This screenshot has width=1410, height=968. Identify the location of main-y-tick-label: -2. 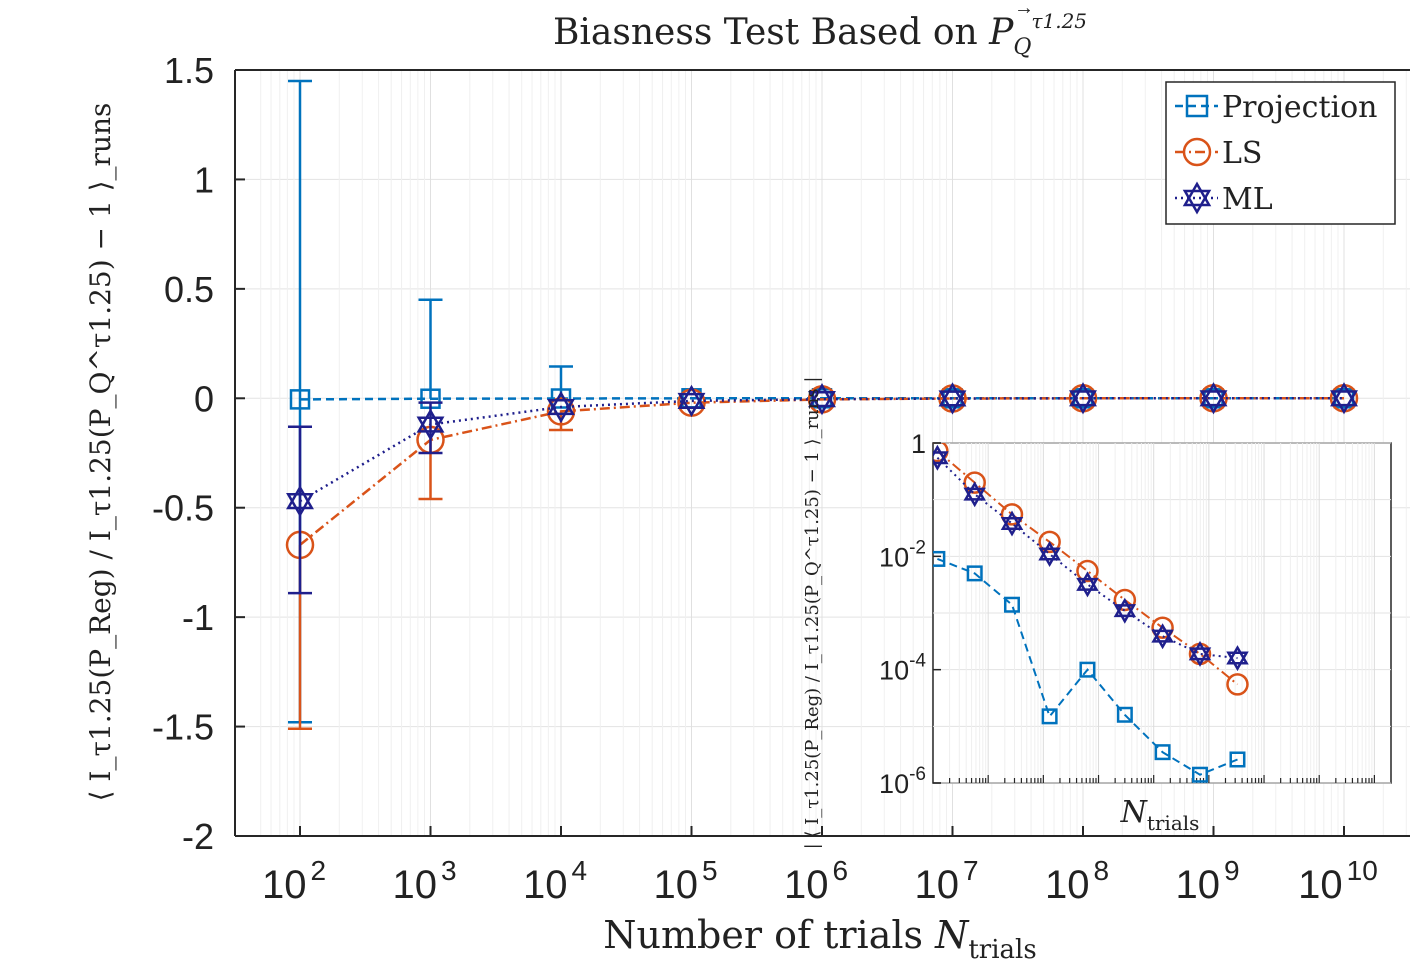
(198, 836).